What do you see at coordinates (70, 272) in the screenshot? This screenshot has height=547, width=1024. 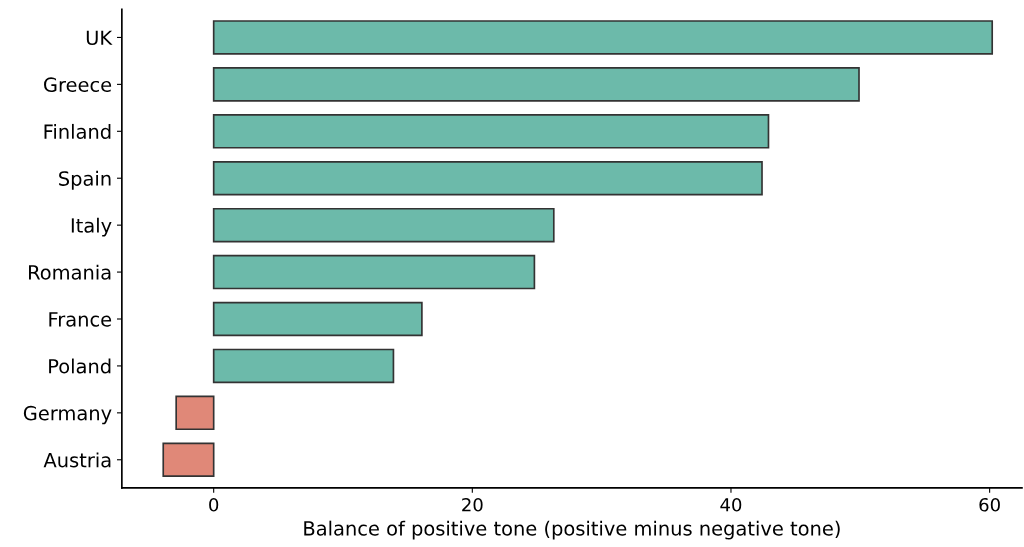 I see `y-tick-label: Romania` at bounding box center [70, 272].